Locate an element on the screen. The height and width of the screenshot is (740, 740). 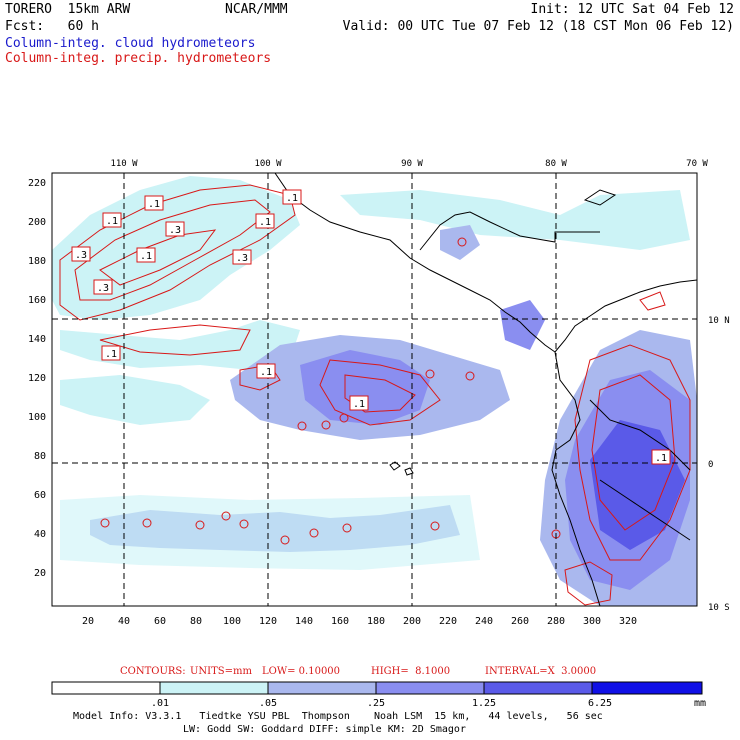
field-precip-label: Column-integ. precip. hydrometeors is located at coordinates (138, 58).